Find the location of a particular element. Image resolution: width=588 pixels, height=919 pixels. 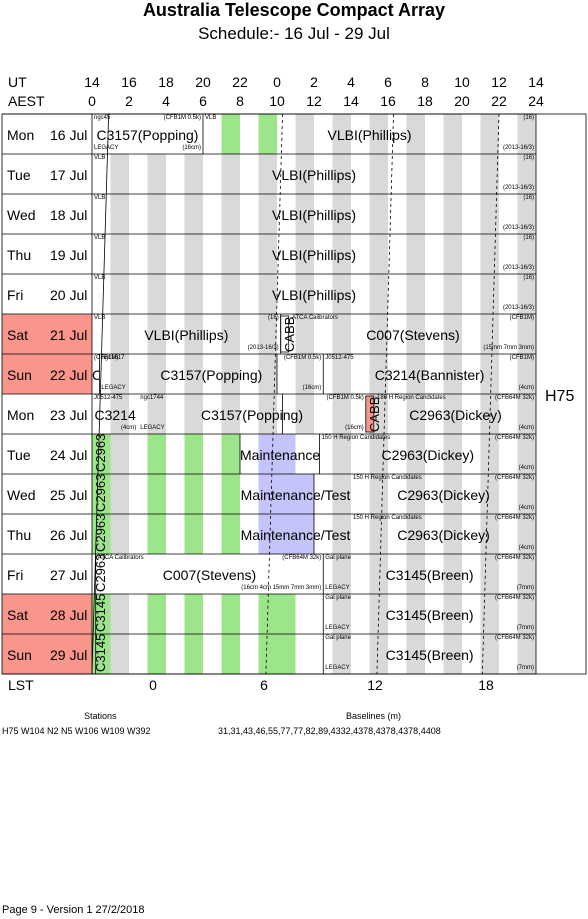

block-source: ngc45 is located at coordinates (102, 118).